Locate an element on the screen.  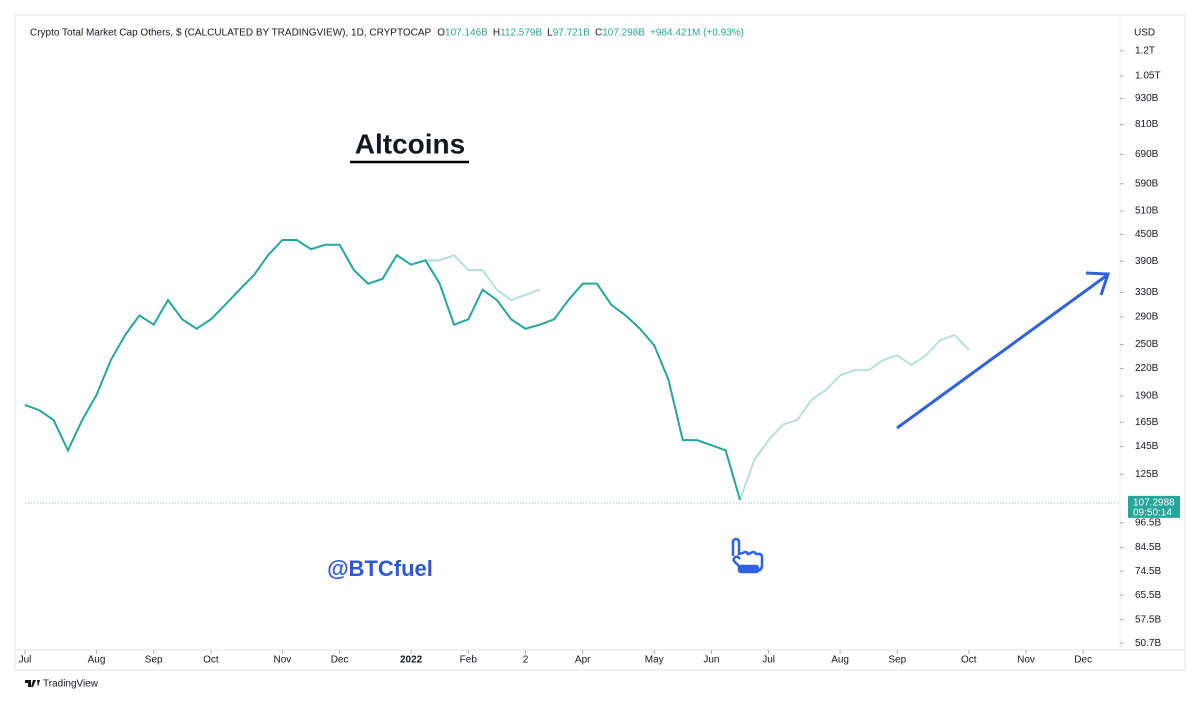
logo is located at coordinates (32, 683).